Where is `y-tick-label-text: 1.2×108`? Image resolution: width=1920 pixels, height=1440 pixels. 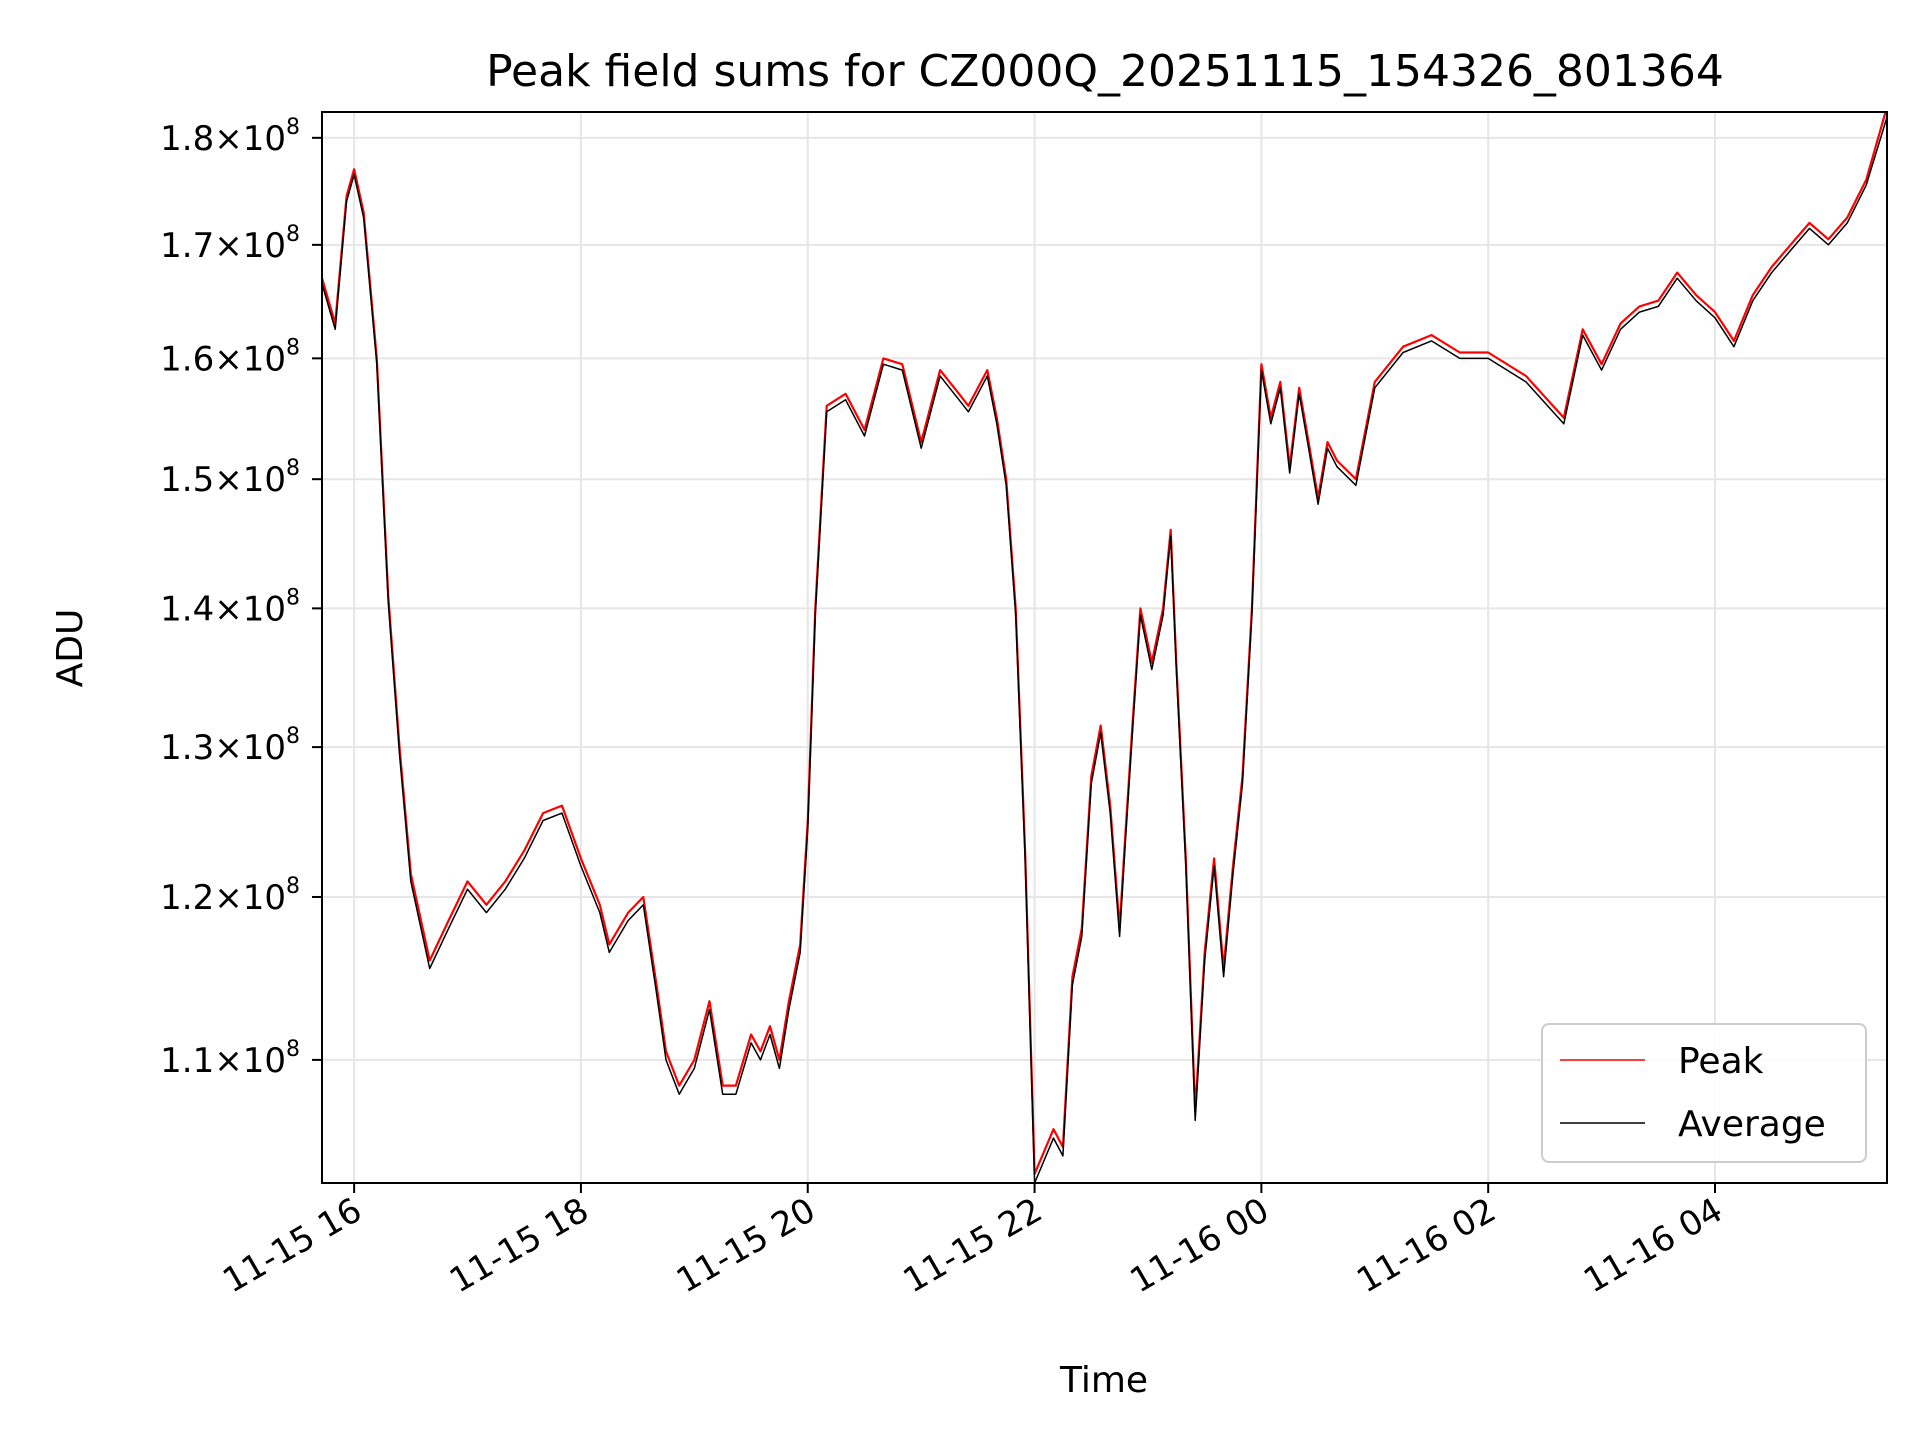 y-tick-label-text: 1.2×108 is located at coordinates (230, 896).